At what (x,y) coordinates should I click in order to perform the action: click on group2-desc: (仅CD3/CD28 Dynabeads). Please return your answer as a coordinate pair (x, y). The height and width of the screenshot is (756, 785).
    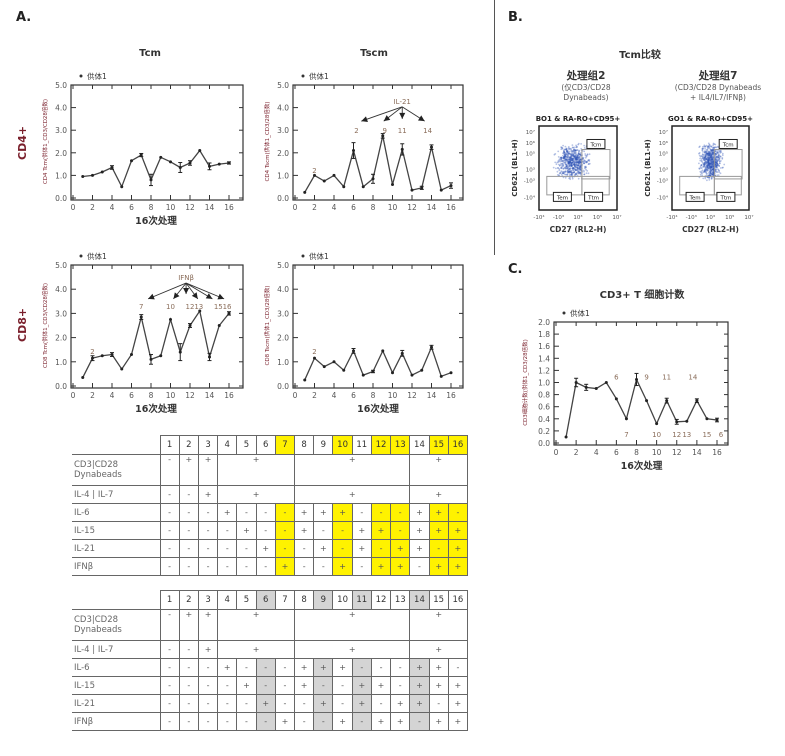
    Looking at the image, I should click on (585, 93).